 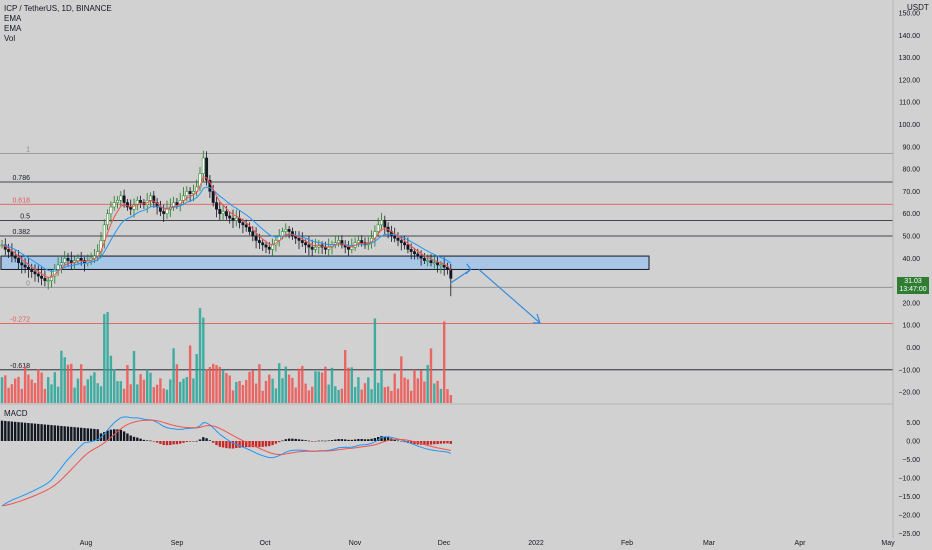 What do you see at coordinates (13, 28) in the screenshot?
I see `ema-indicator-label-2: EMA` at bounding box center [13, 28].